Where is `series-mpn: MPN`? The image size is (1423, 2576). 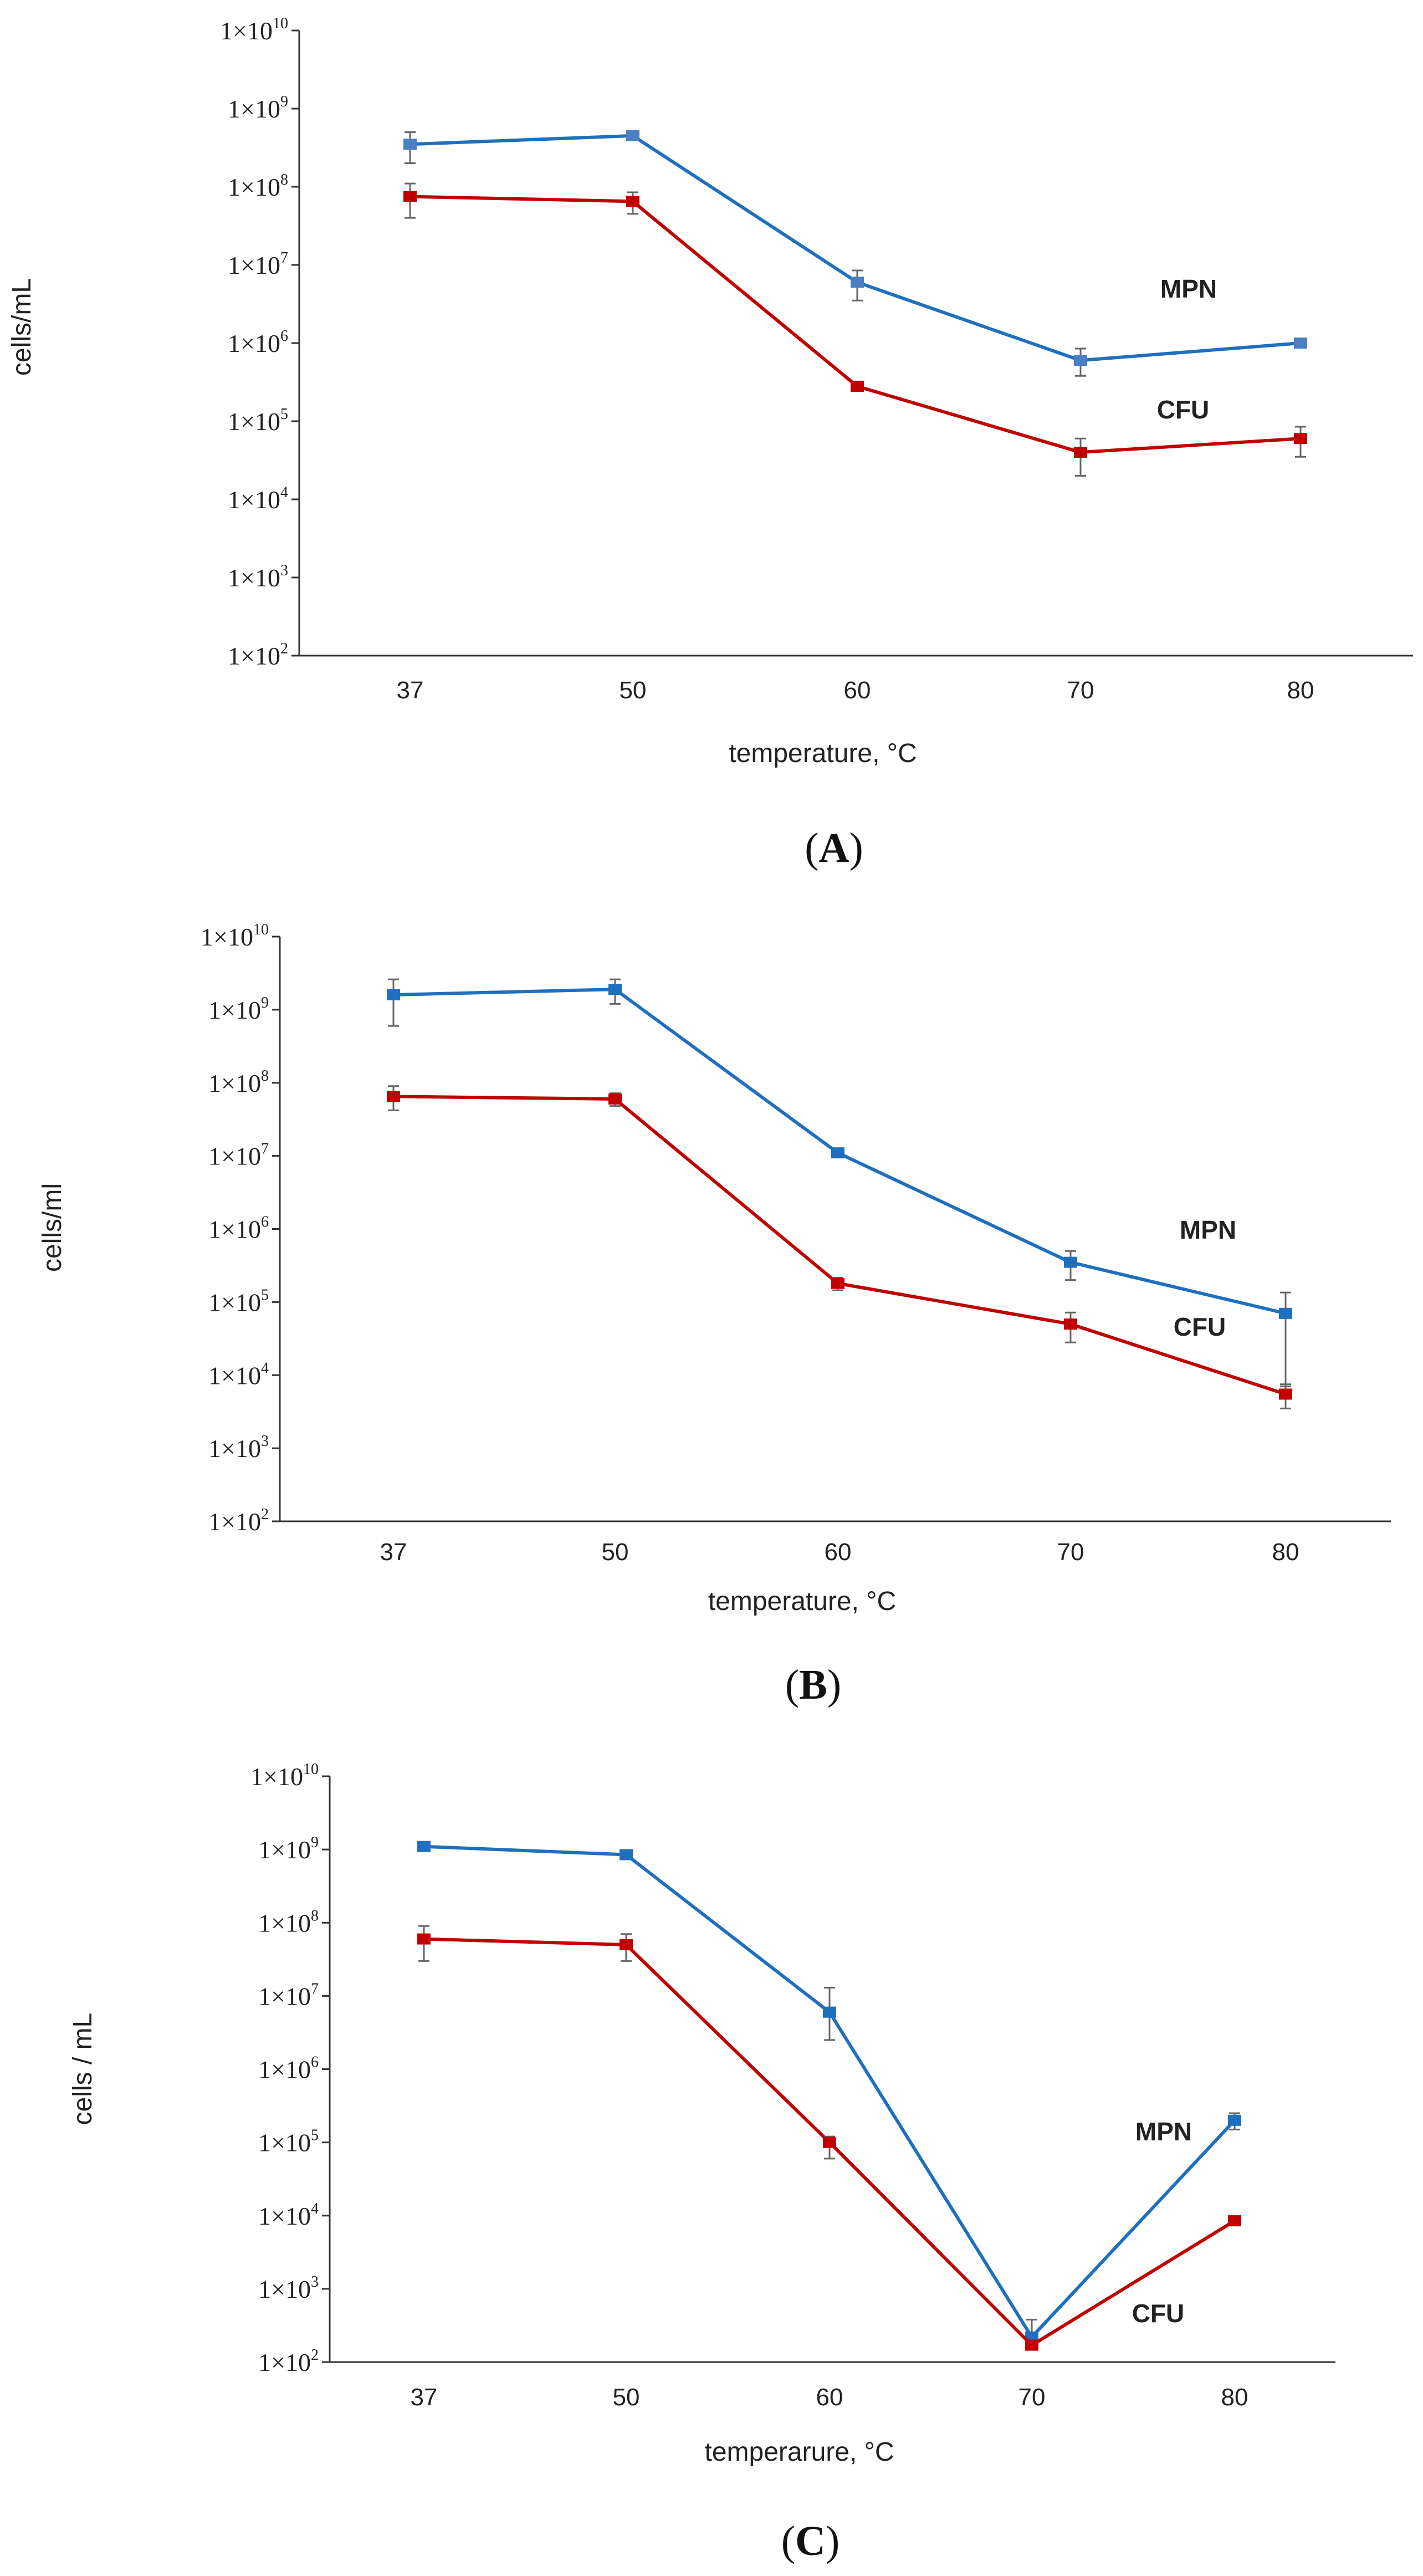
series-mpn: MPN is located at coordinates (829, 2095).